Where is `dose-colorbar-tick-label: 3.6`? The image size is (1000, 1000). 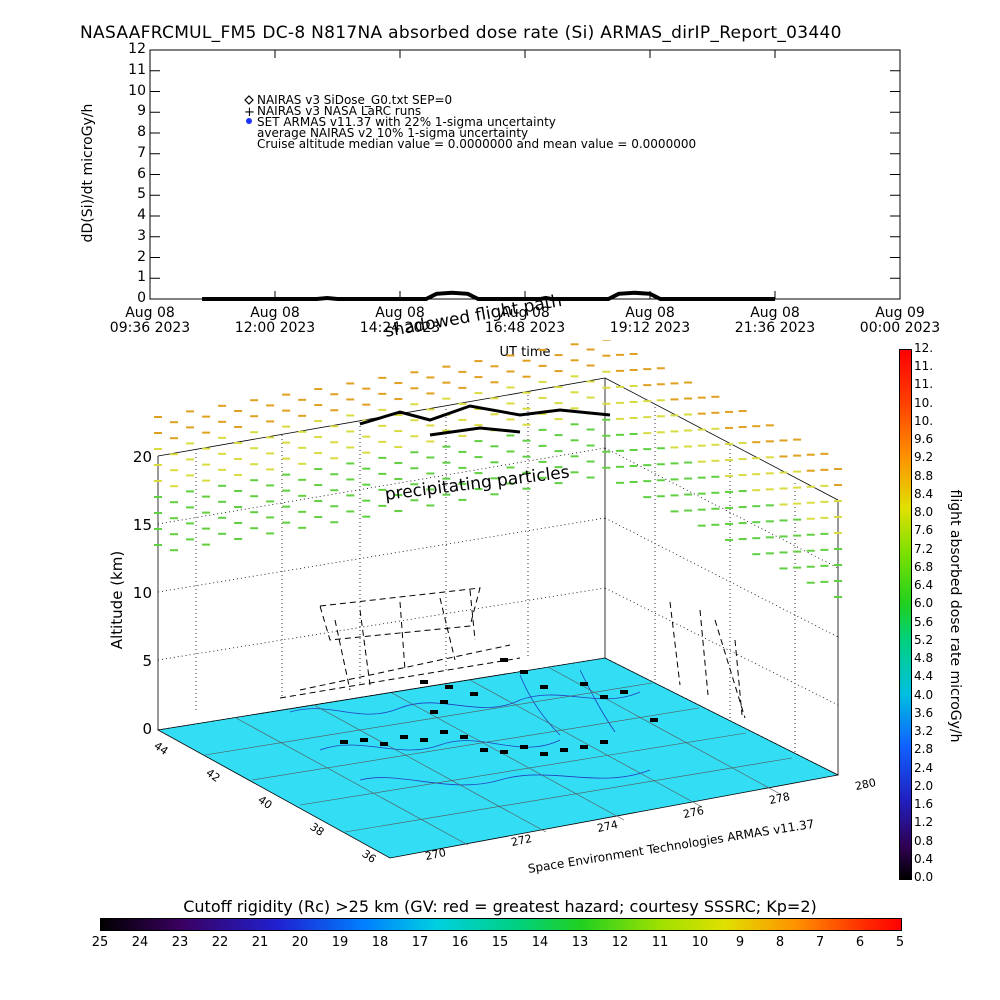 dose-colorbar-tick-label: 3.6 is located at coordinates (924, 712).